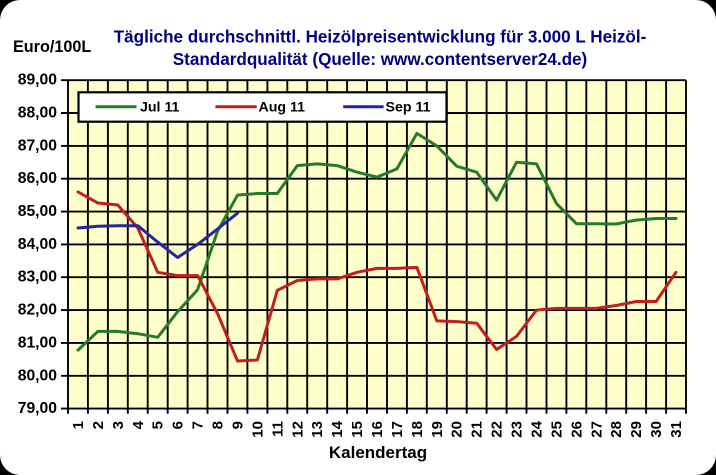 This screenshot has width=716, height=475. I want to click on svg-text: 83,00, so click(38, 277).